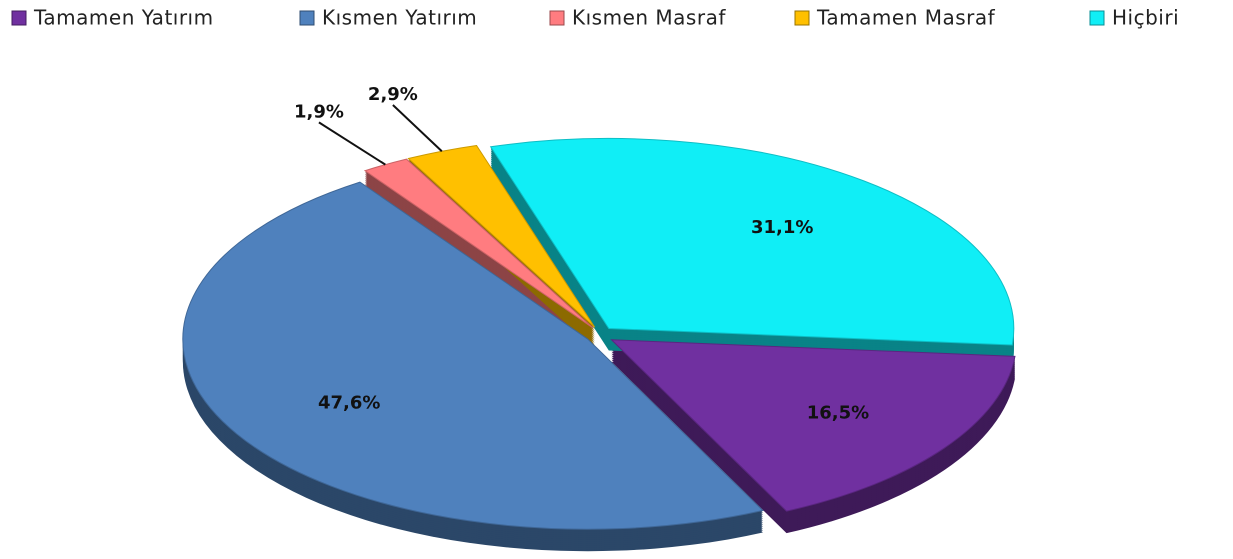 This screenshot has height=559, width=1233. What do you see at coordinates (838, 412) in the screenshot?
I see `data-label: 16,5%` at bounding box center [838, 412].